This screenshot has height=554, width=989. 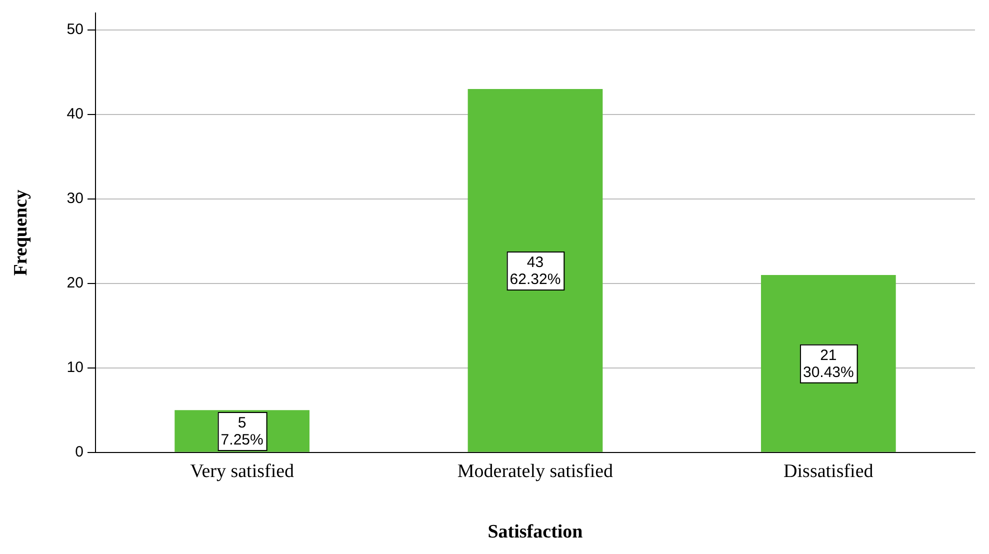 I want to click on data-label: 43 62.32%, so click(x=535, y=271).